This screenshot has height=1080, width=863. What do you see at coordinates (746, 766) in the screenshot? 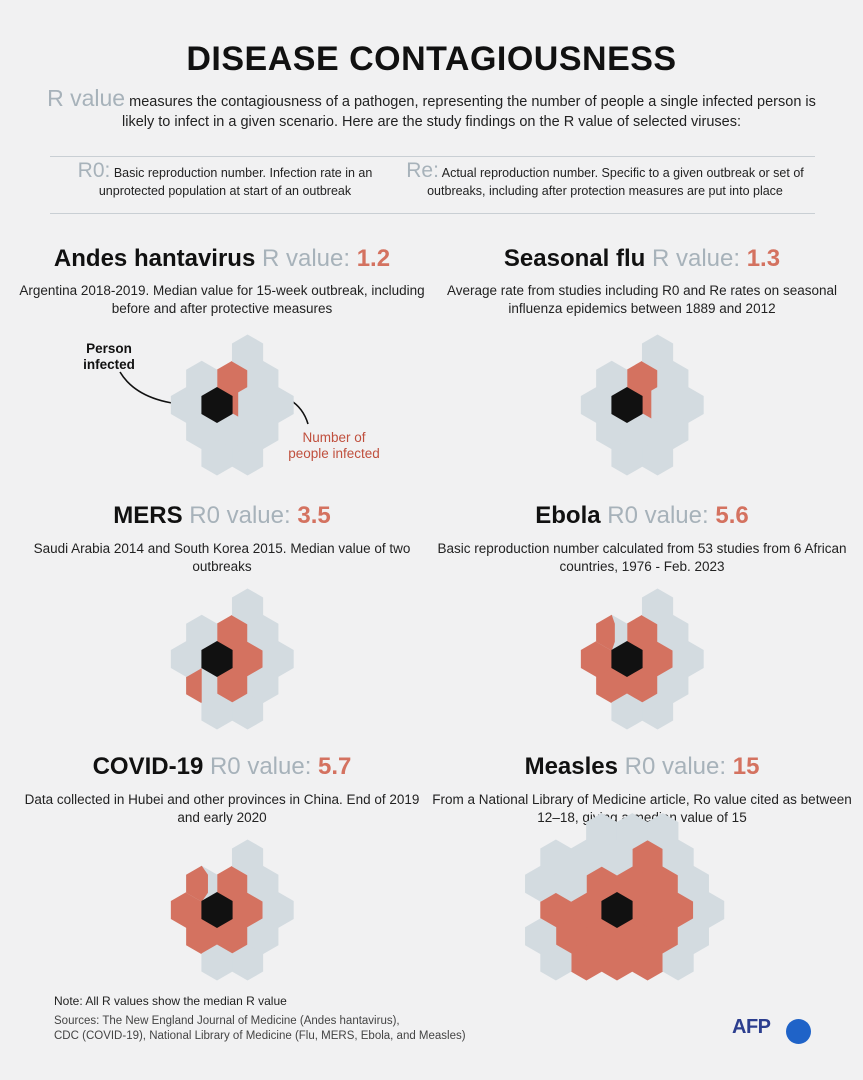
I see `r-value: 15` at bounding box center [746, 766].